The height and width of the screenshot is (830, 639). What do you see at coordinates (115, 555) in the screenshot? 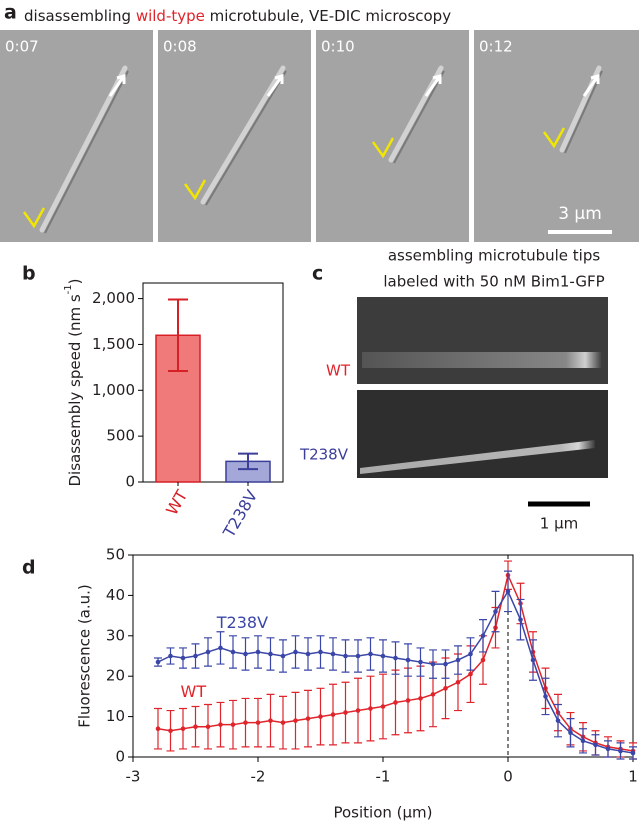
I see `y-tick-label: 50` at bounding box center [115, 555].